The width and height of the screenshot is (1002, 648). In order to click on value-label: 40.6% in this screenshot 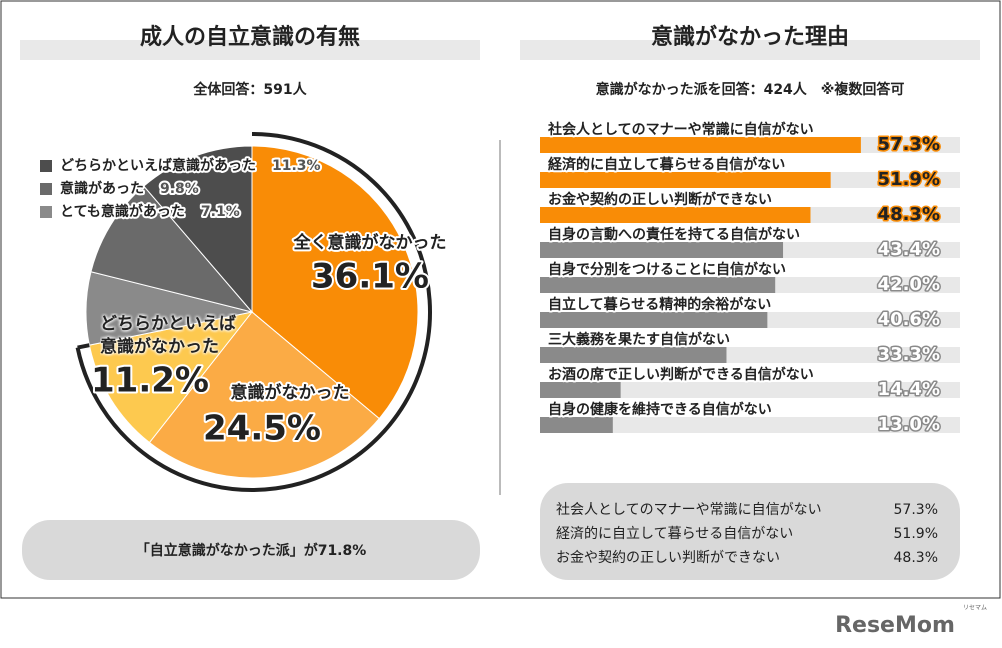, I will do `click(909, 319)`.